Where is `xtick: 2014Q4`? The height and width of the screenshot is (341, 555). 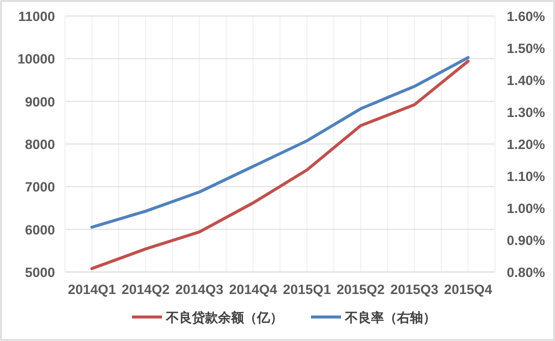 xtick: 2014Q4 is located at coordinates (253, 289).